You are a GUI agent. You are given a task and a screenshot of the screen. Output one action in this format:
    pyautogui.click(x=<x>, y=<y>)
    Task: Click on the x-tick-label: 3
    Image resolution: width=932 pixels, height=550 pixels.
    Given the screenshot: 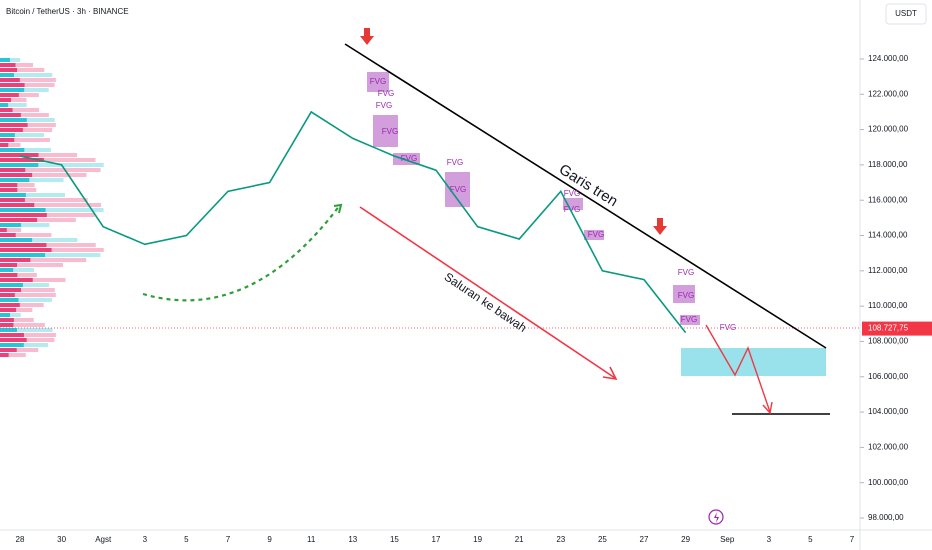 What is the action you would take?
    pyautogui.click(x=145, y=539)
    